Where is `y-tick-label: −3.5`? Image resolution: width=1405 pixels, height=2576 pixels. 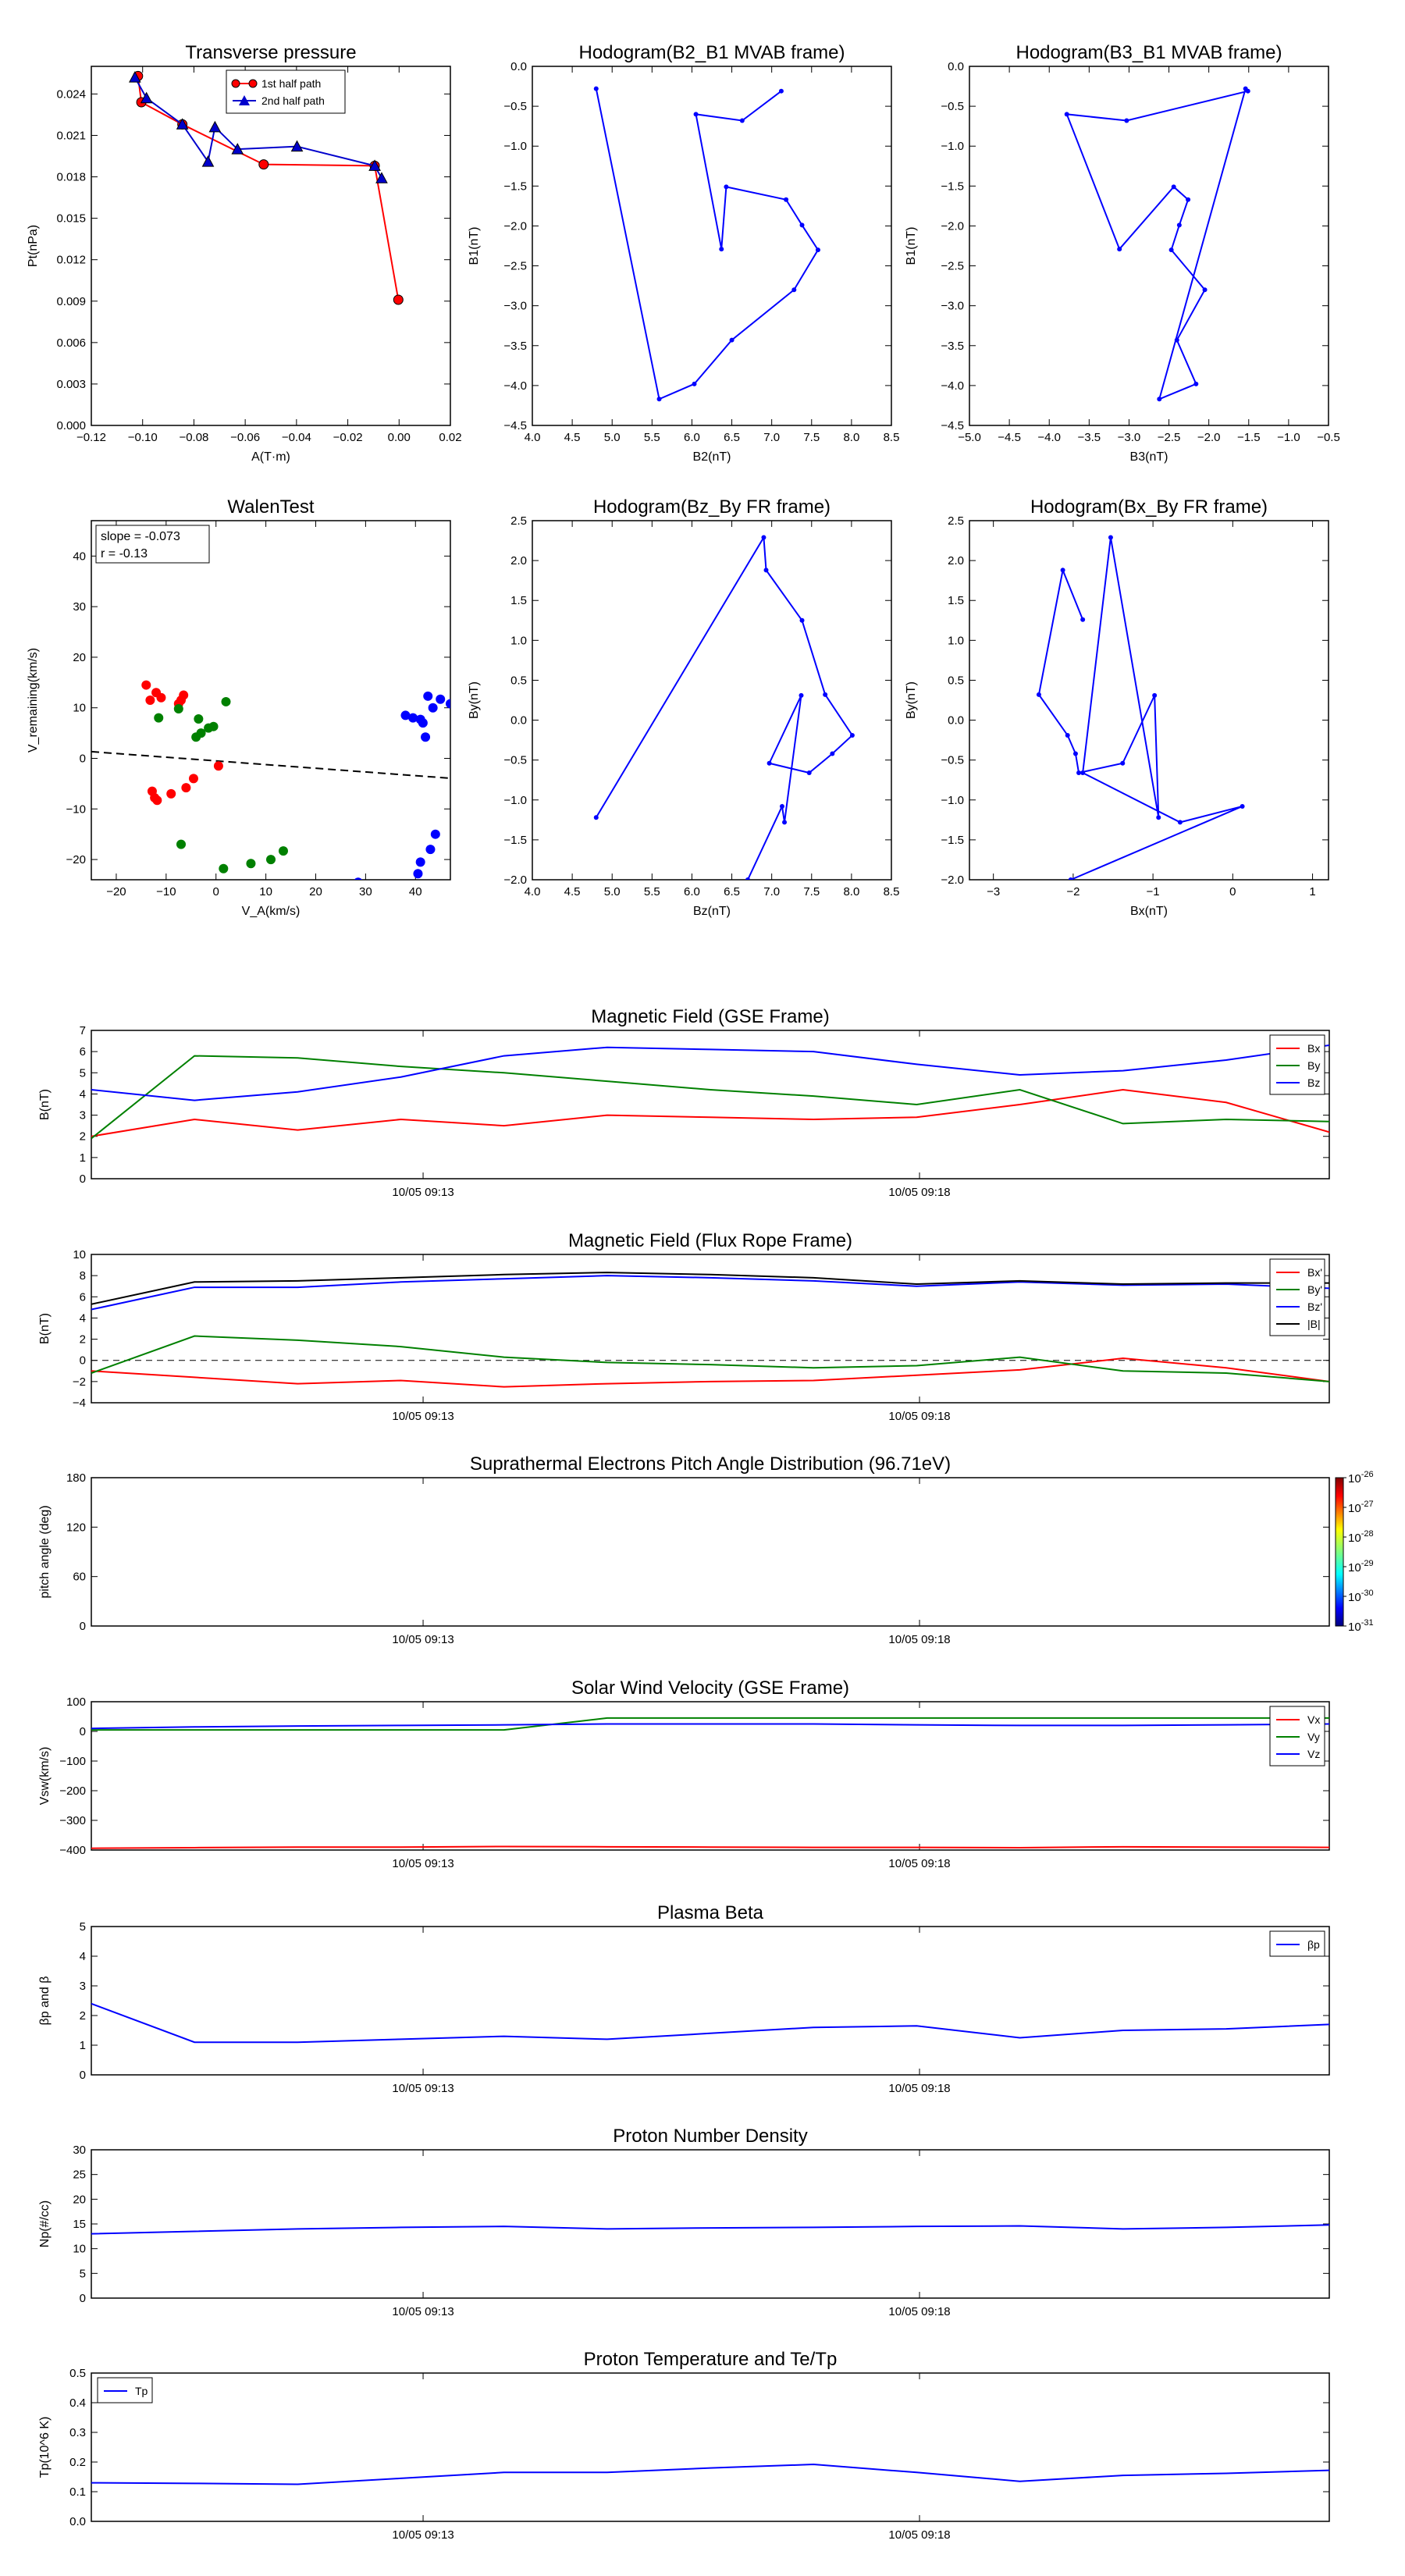 y-tick-label: −3.5 is located at coordinates (953, 346).